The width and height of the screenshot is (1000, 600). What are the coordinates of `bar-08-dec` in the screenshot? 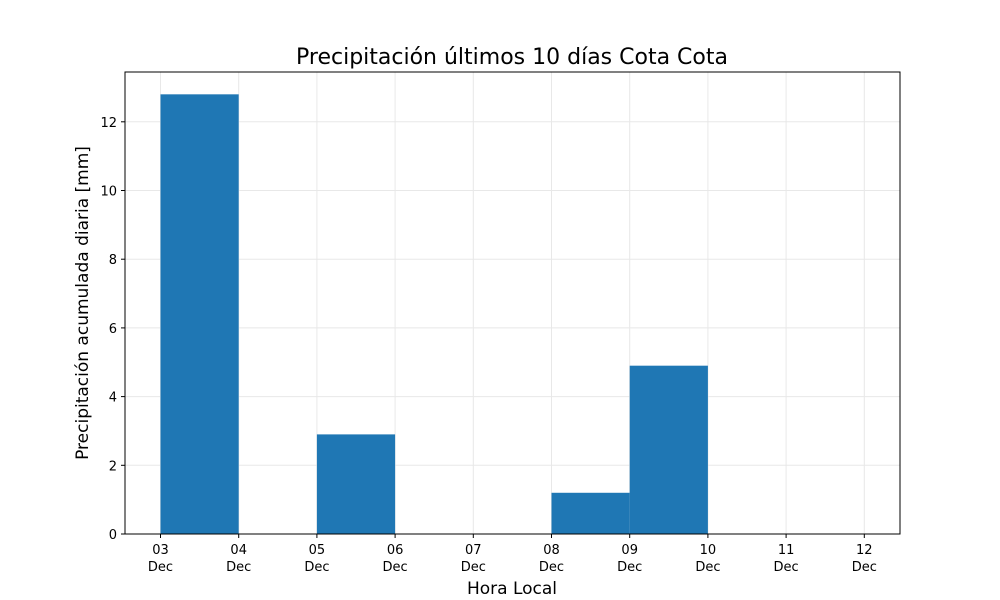 It's located at (590, 513).